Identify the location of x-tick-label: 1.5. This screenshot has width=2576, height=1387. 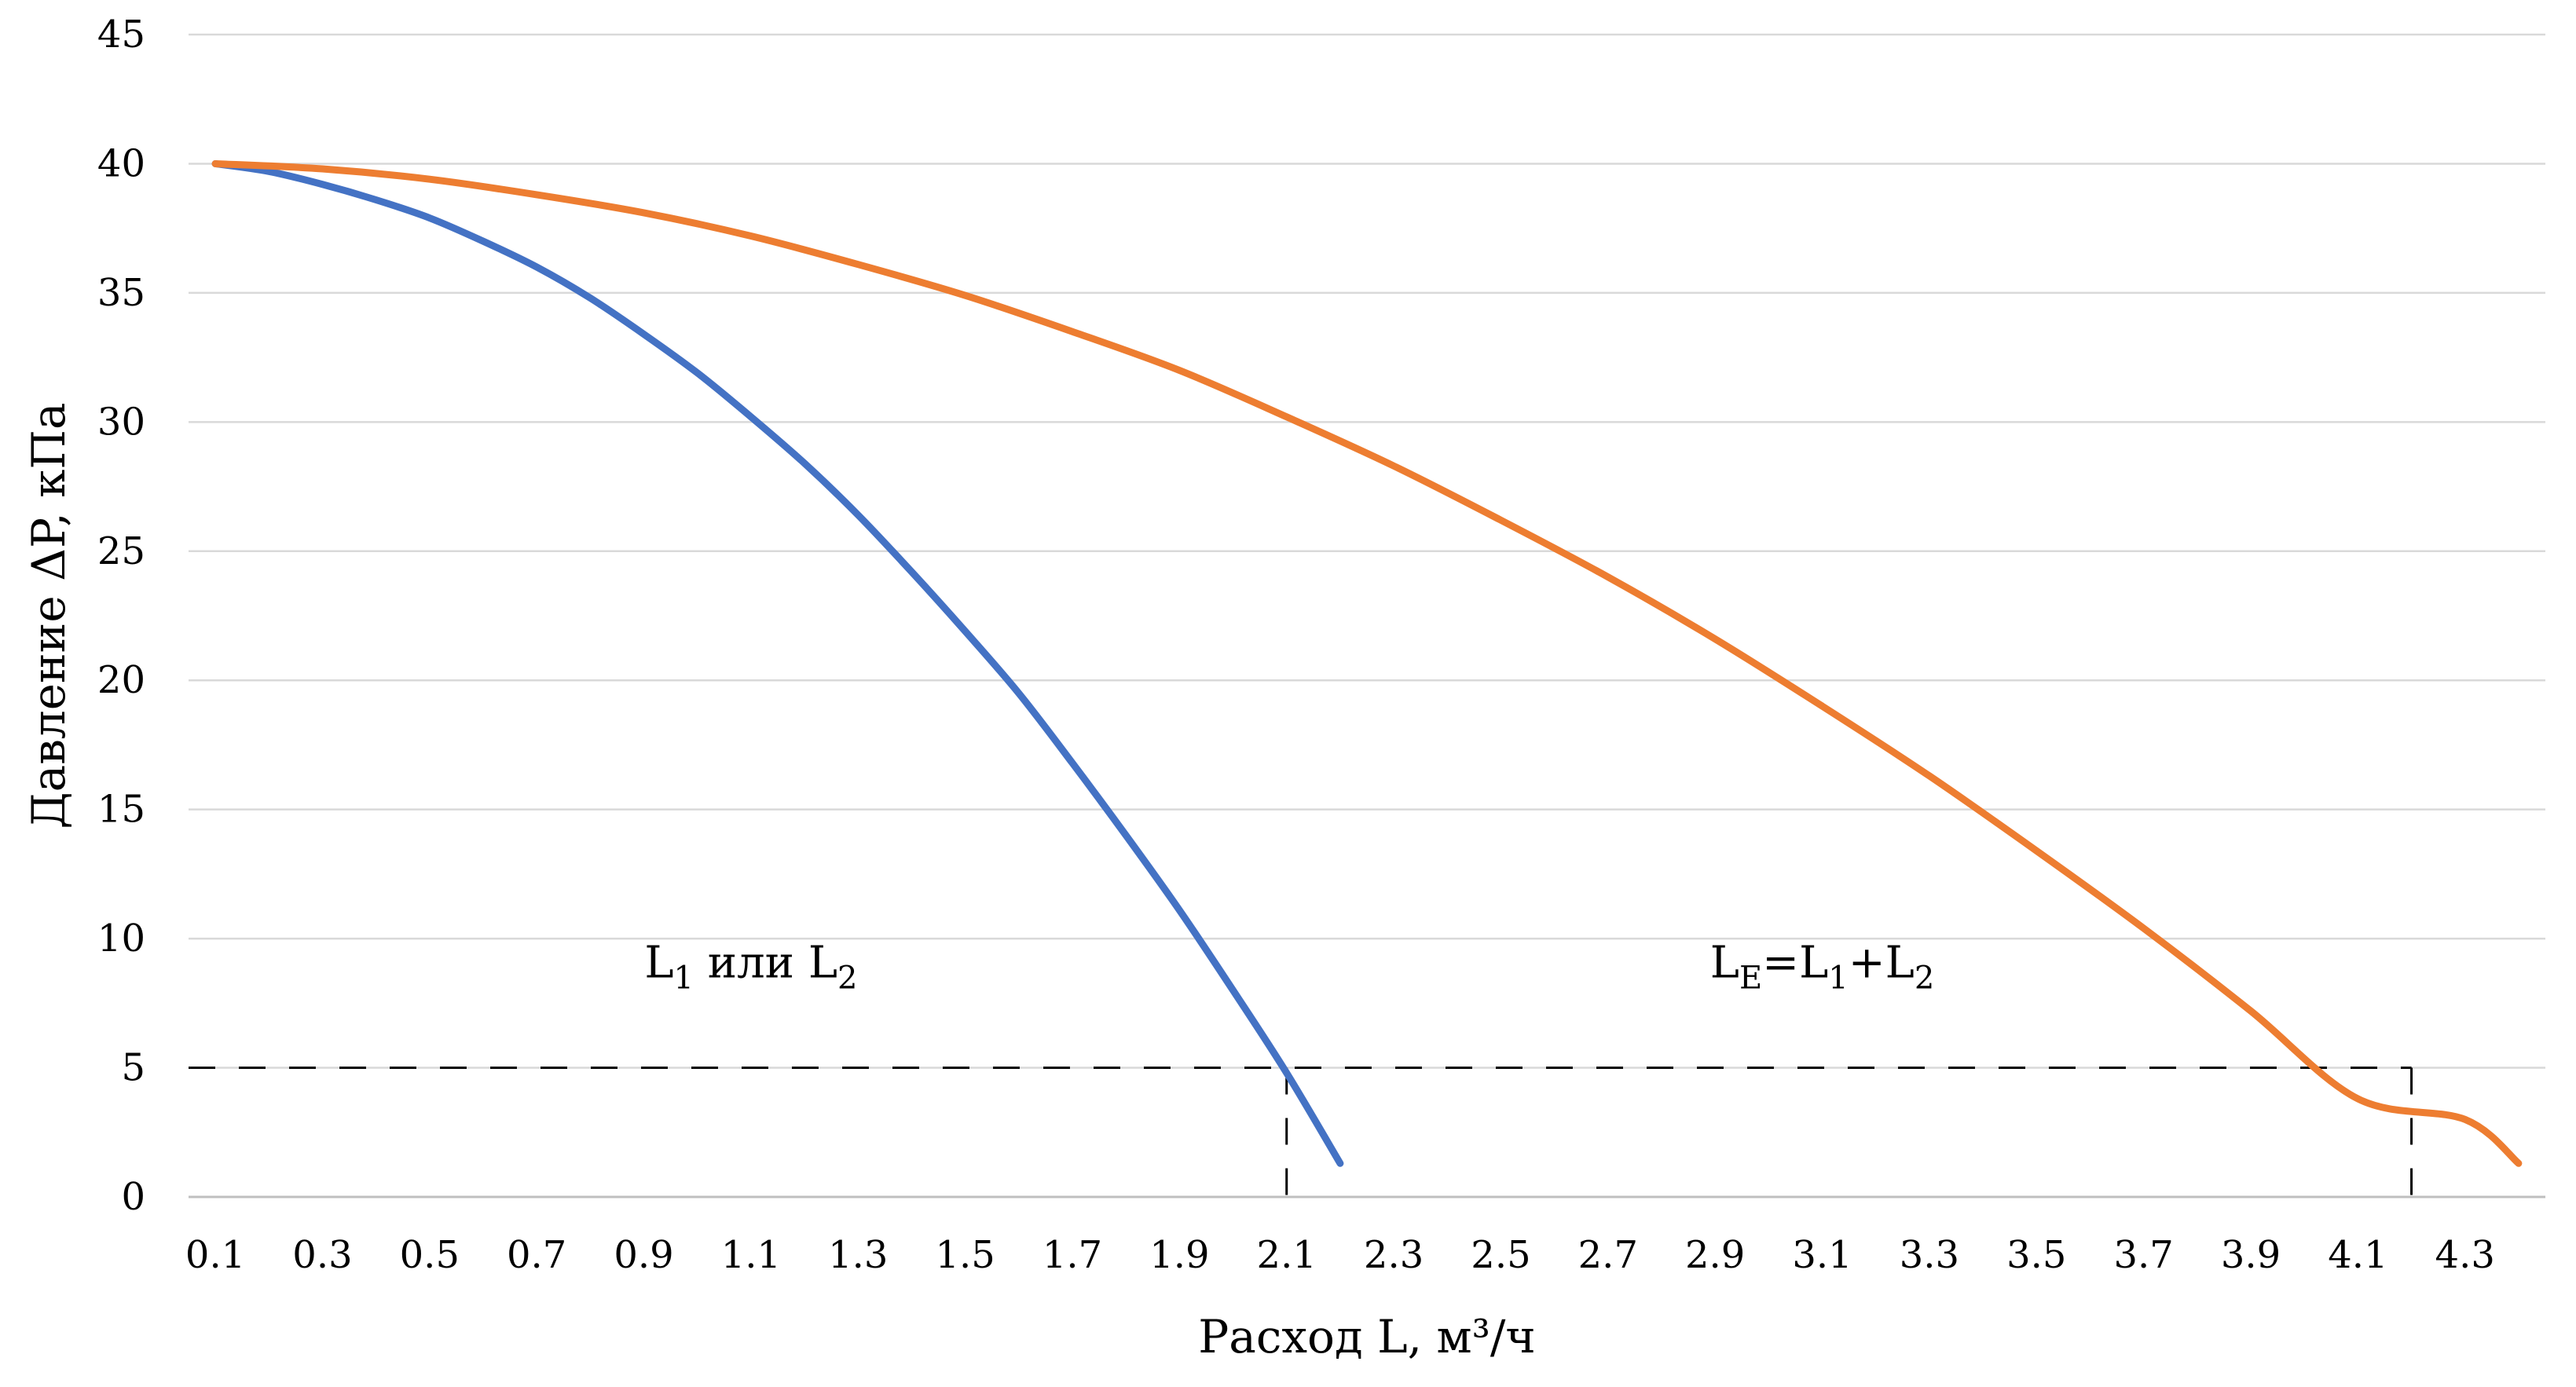
(965, 1255).